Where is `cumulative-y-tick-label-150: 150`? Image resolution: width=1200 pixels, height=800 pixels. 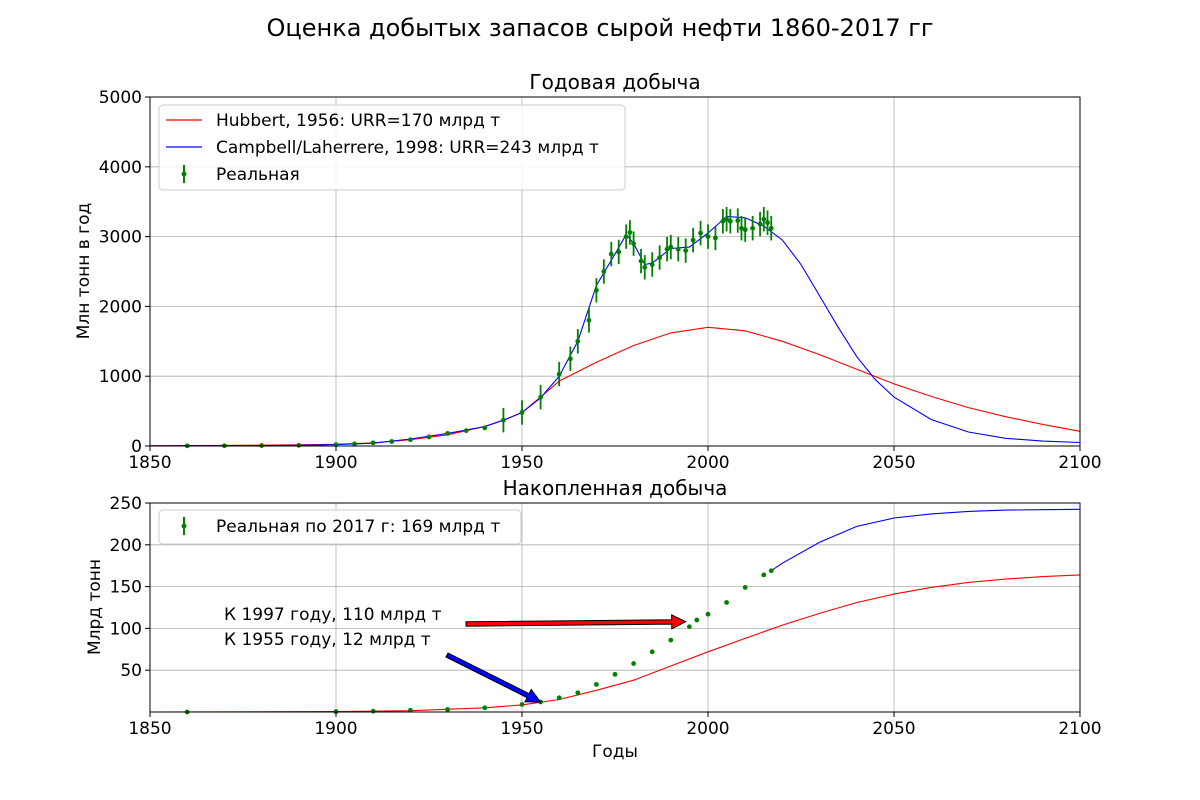
cumulative-y-tick-label-150: 150 is located at coordinates (126, 588).